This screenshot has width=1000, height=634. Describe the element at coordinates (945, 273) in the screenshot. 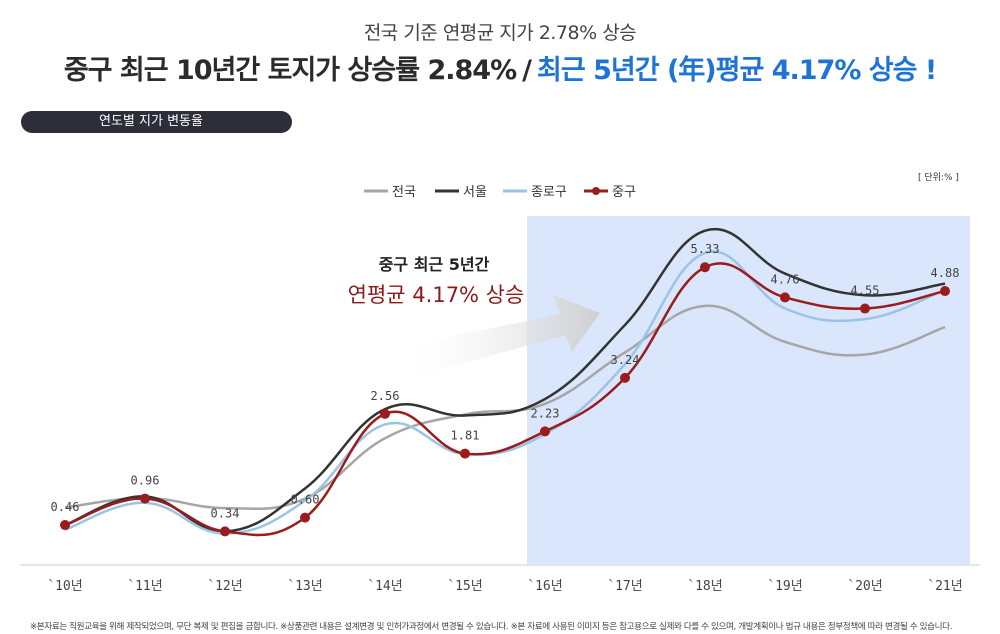

I see `data-label: 4.88` at that location.